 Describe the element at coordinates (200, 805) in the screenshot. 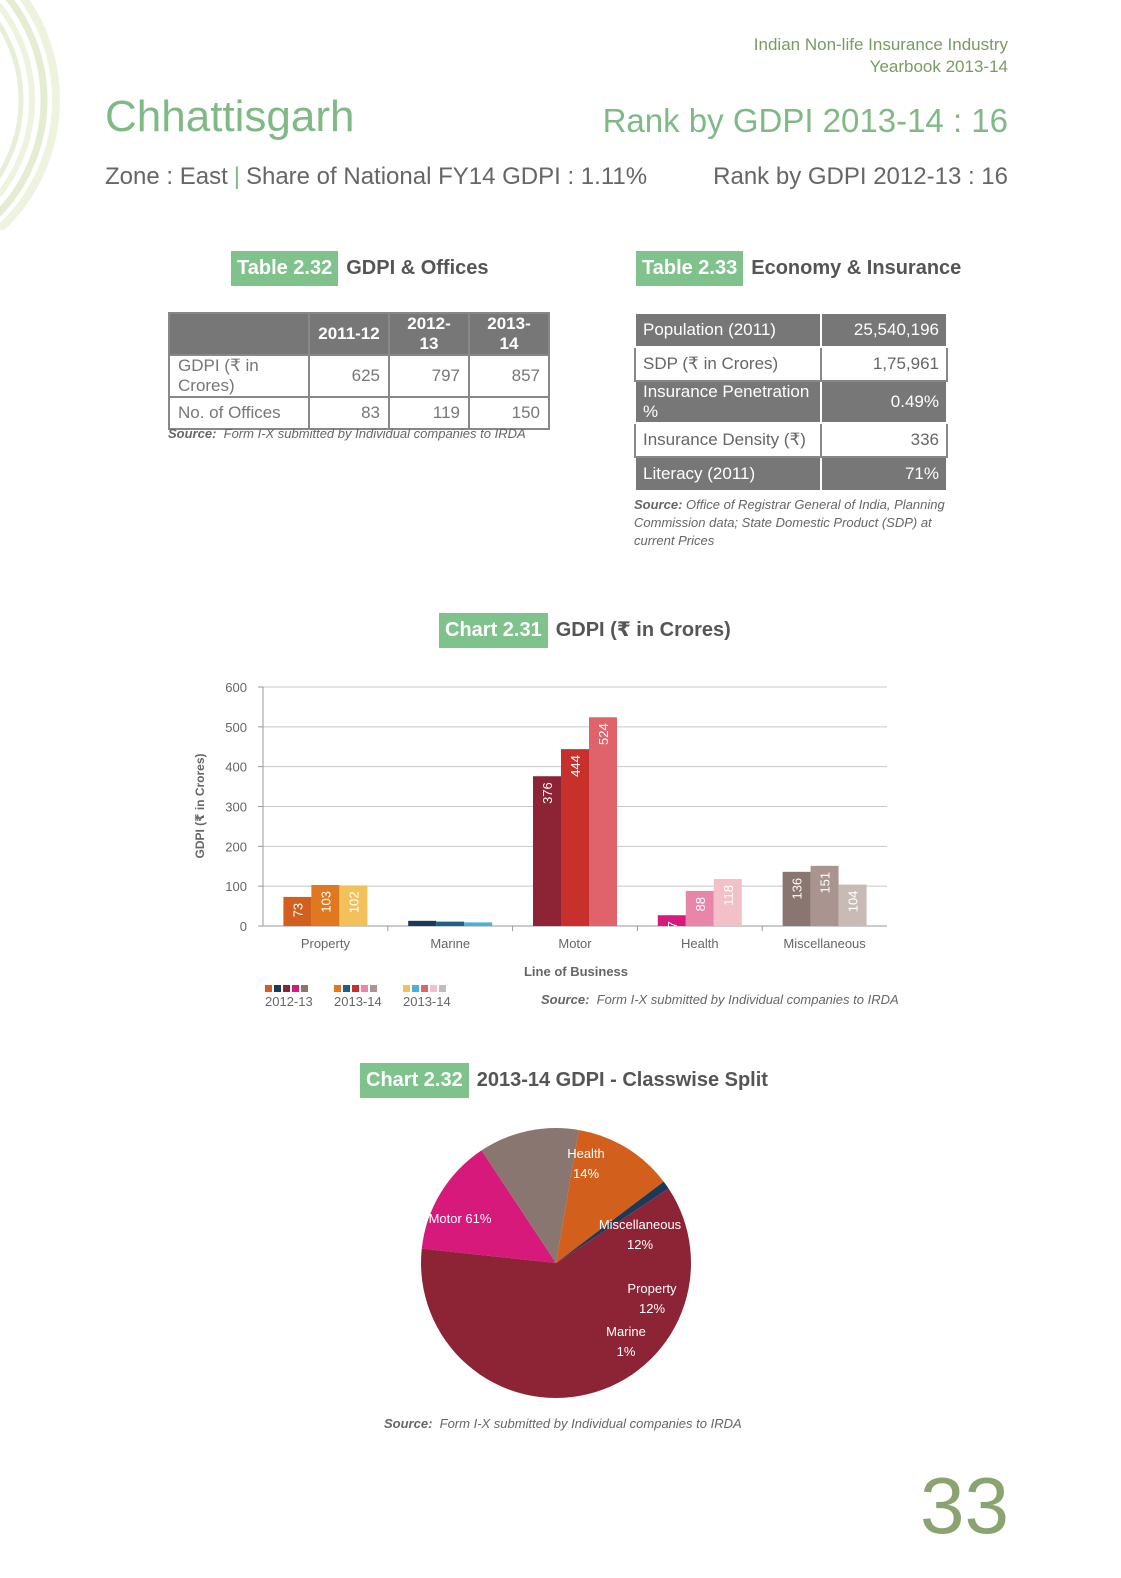

I see `y-axis-label: GDPI (₹ in Crores)` at that location.